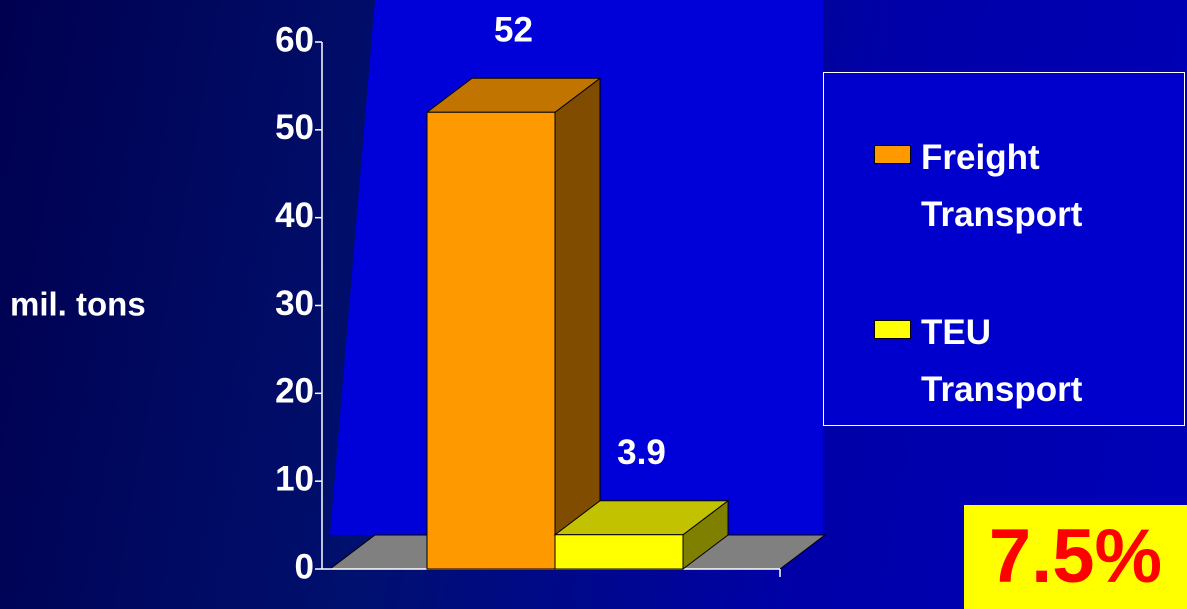 The width and height of the screenshot is (1187, 609). What do you see at coordinates (577, 324) in the screenshot?
I see `bar-side` at bounding box center [577, 324].